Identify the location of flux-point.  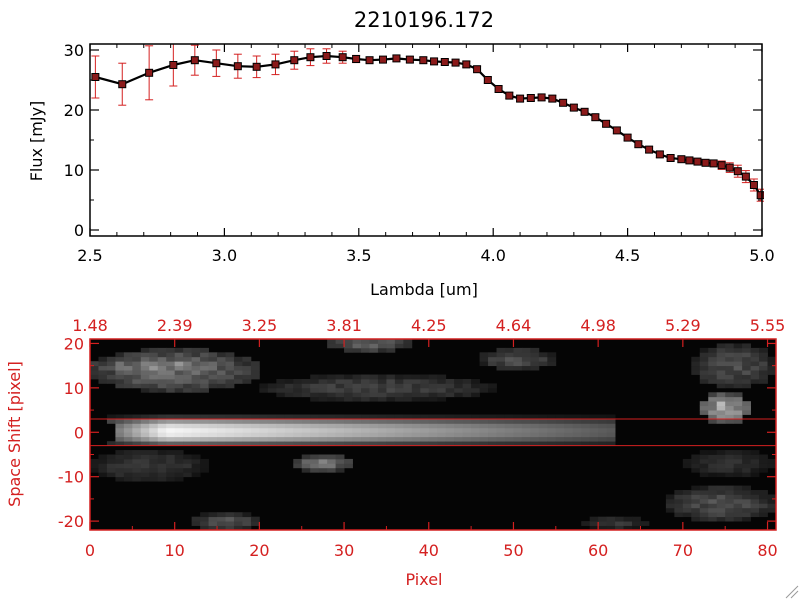
(216, 63).